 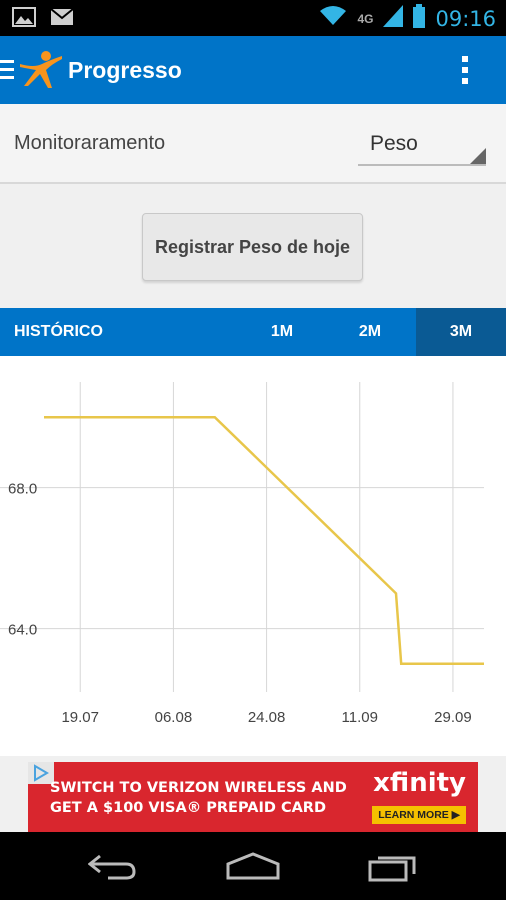 What do you see at coordinates (253, 332) in the screenshot?
I see `period-tabs: HISTÓRICO 1M 2M 3M` at bounding box center [253, 332].